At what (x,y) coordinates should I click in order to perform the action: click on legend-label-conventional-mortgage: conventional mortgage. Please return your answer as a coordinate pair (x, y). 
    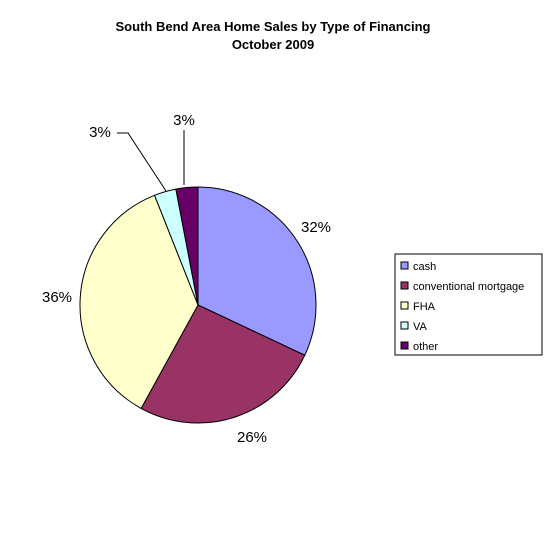
    Looking at the image, I should click on (468, 287).